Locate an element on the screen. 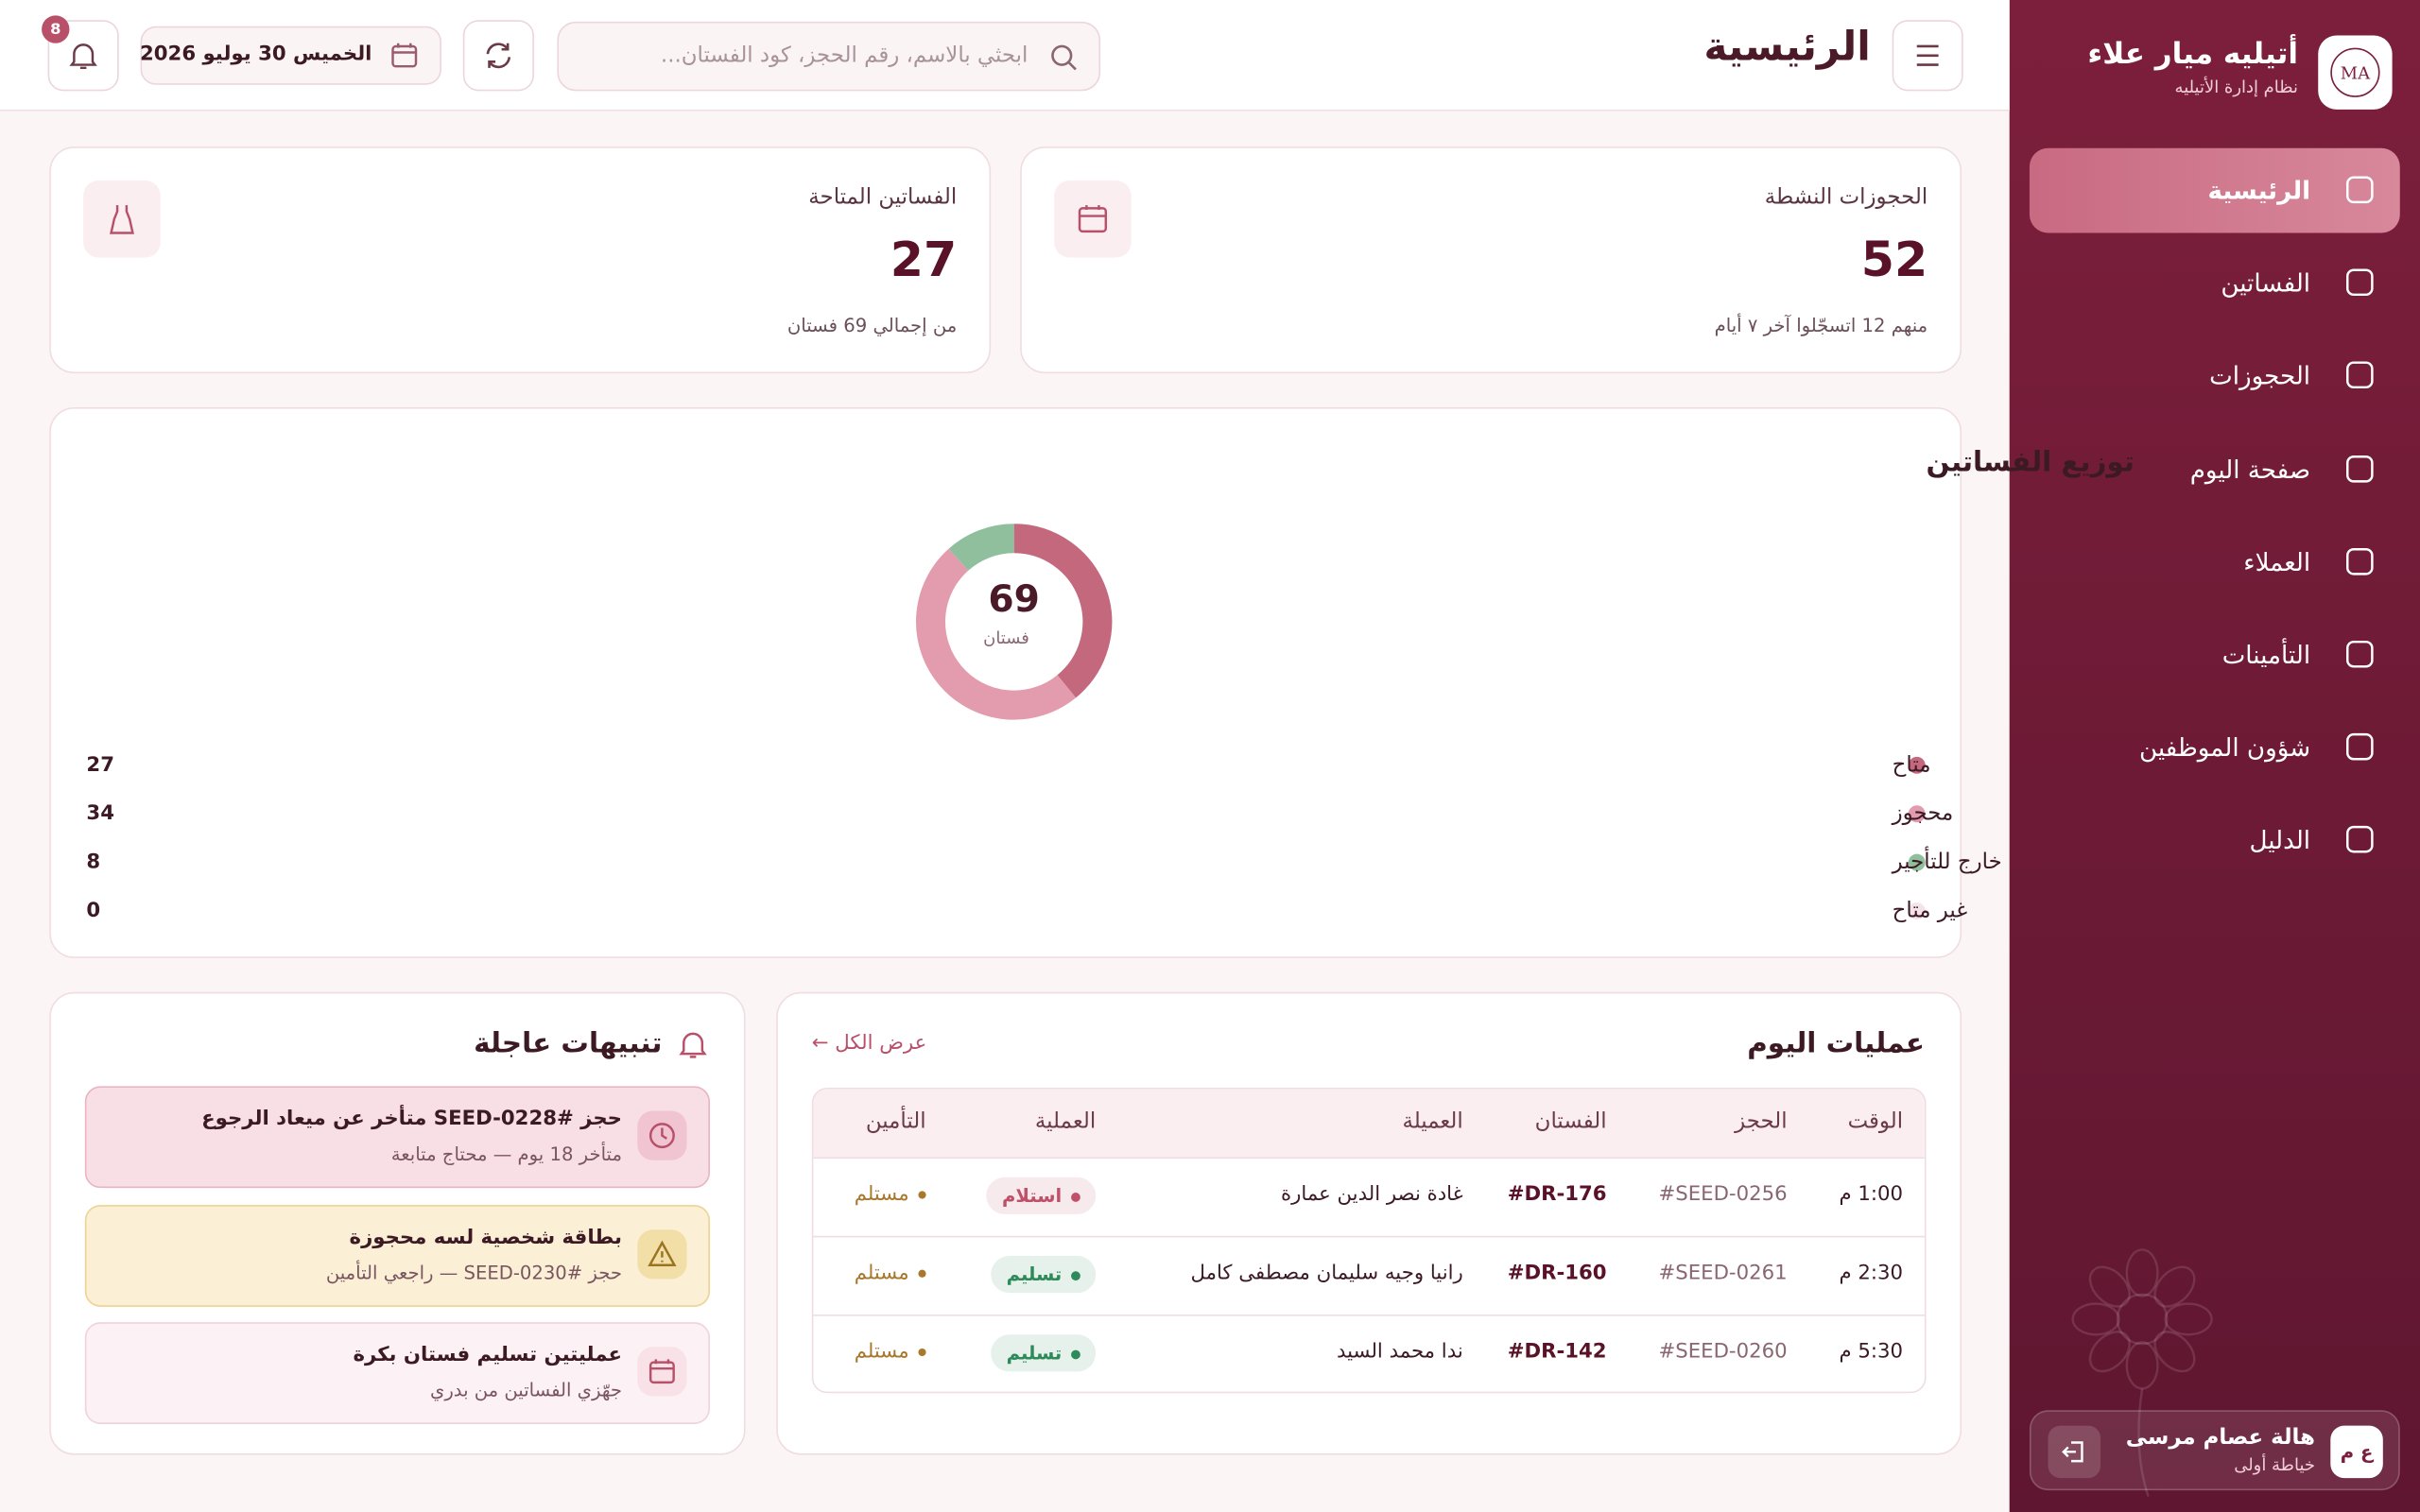 The height and width of the screenshot is (1512, 2420). column-header: التأمين is located at coordinates (895, 1121).